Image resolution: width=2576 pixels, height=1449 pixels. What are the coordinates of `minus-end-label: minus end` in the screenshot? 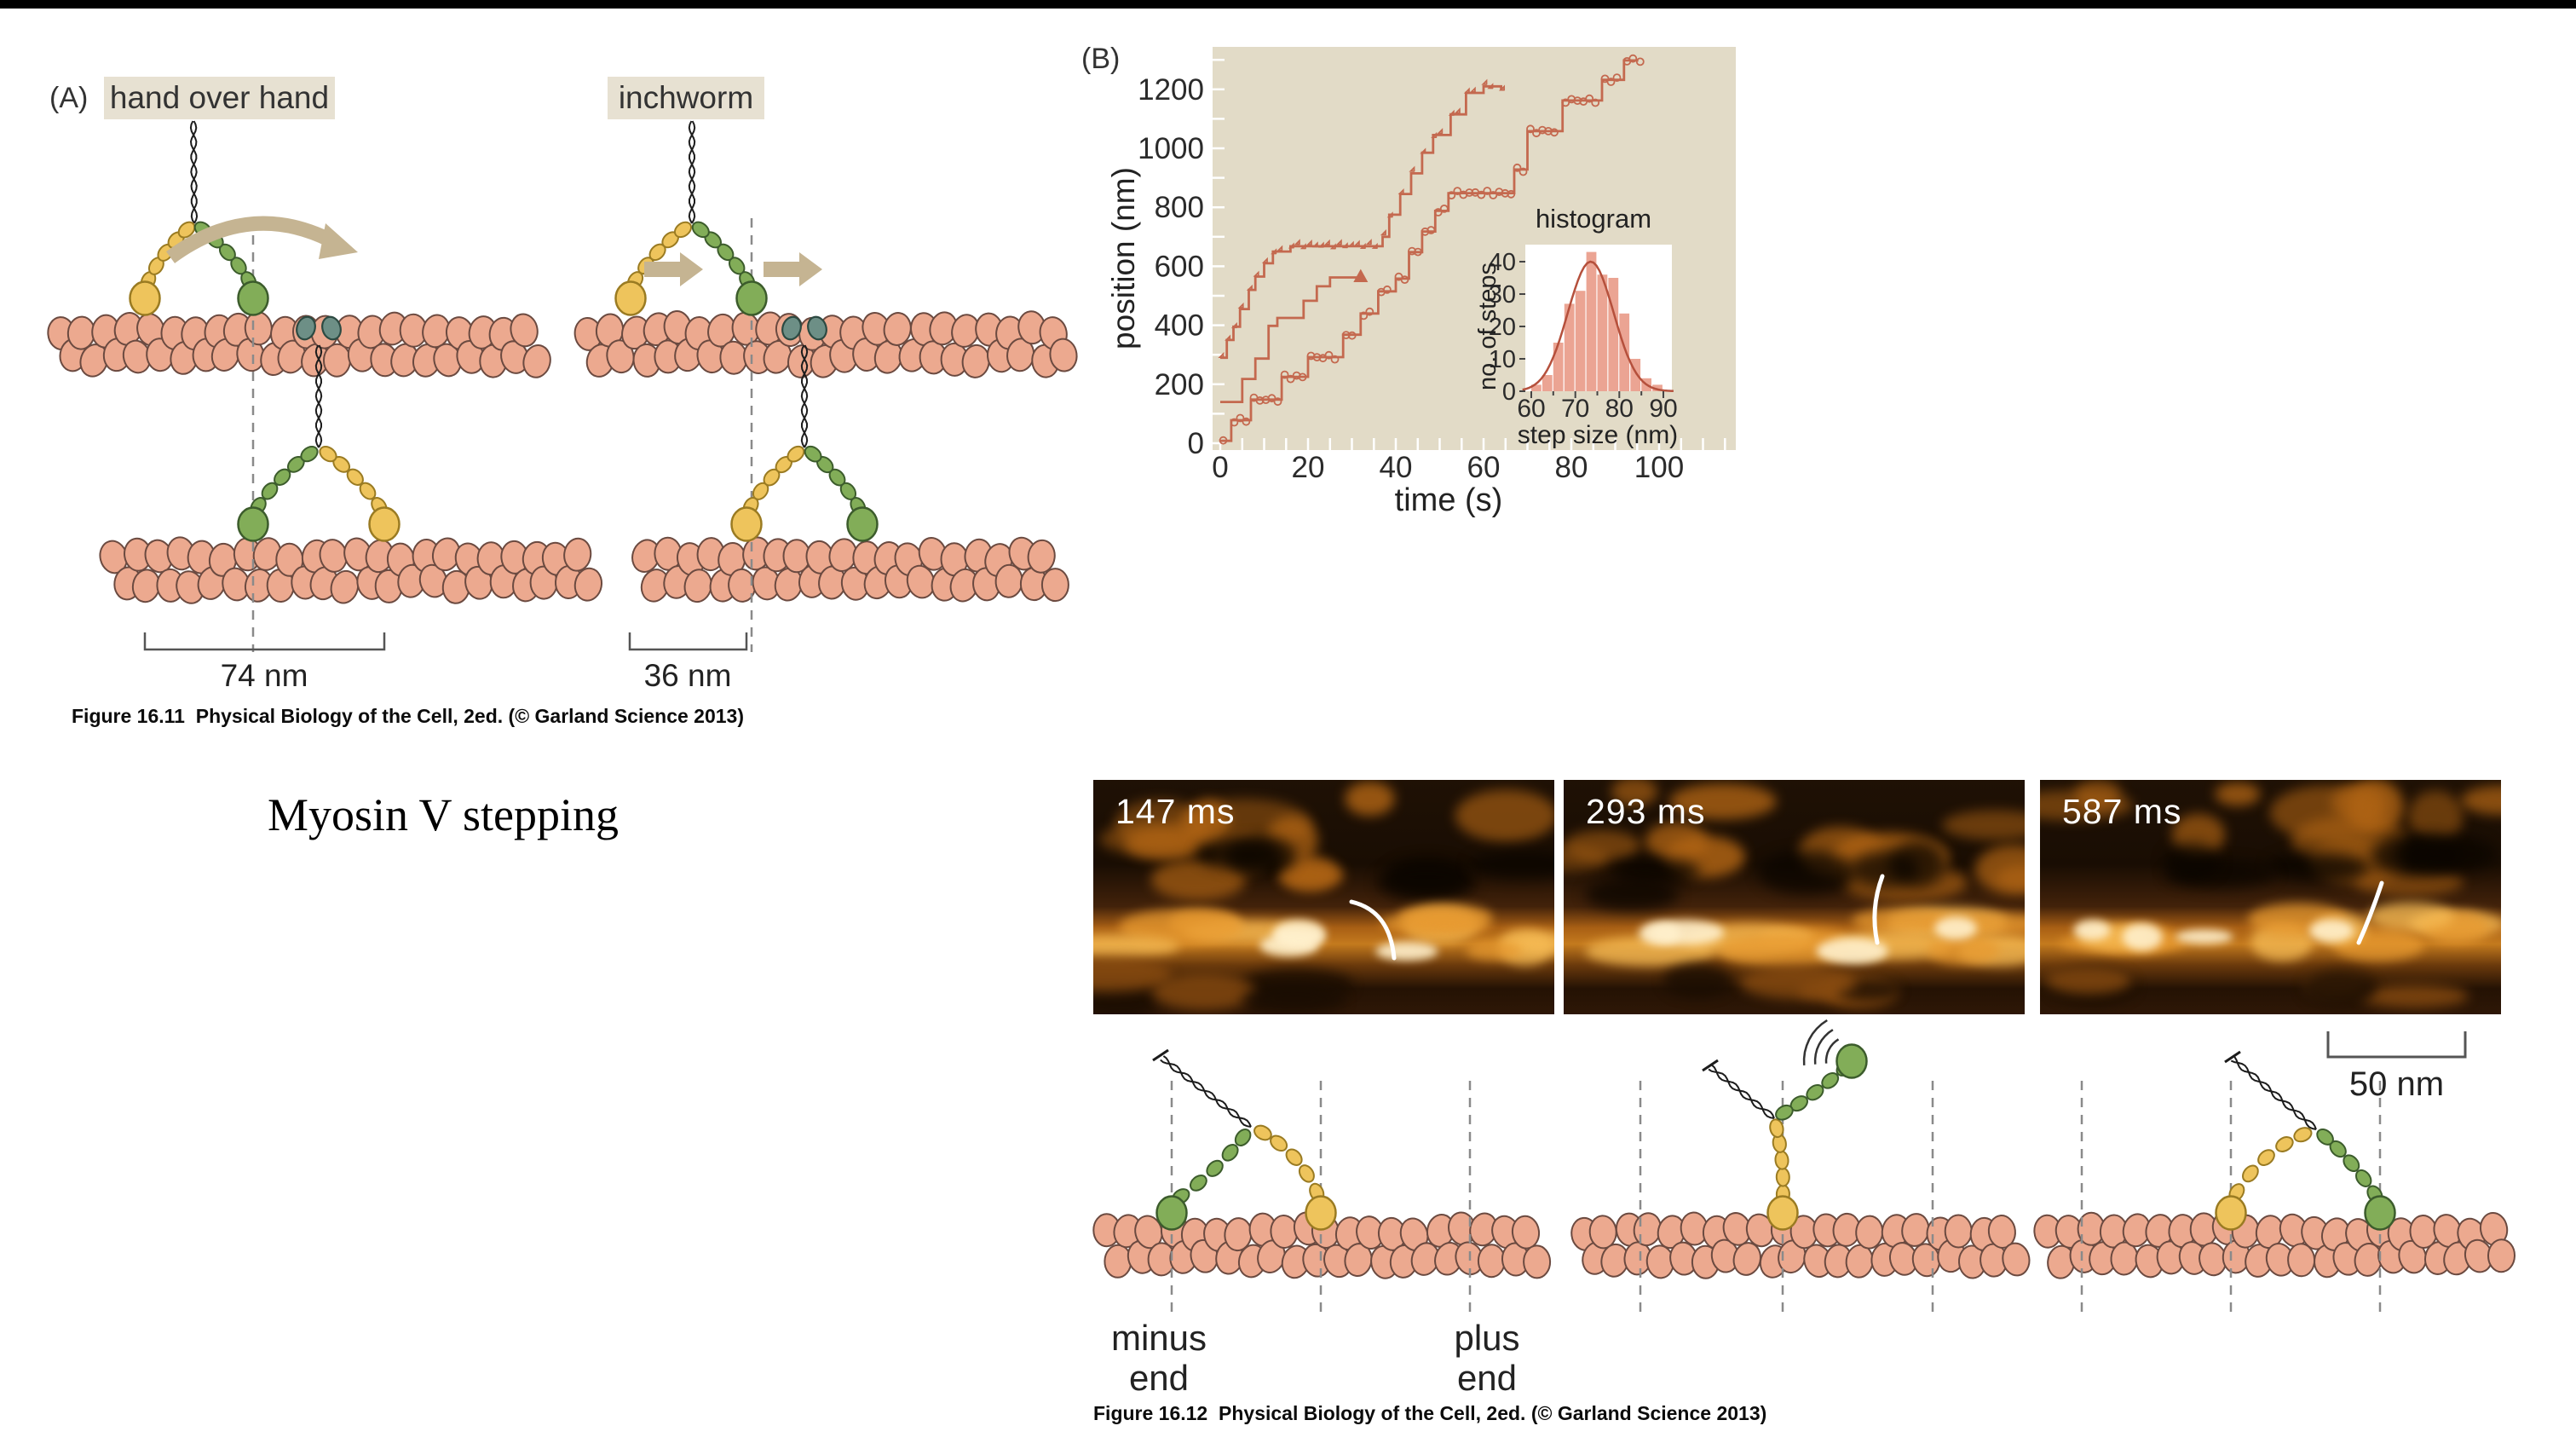 It's located at (1158, 1358).